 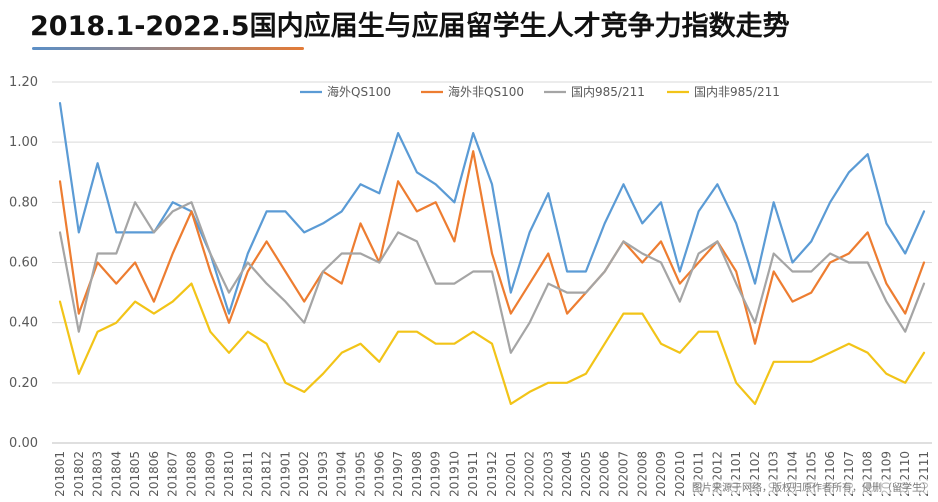 What do you see at coordinates (737, 92) in the screenshot?
I see `legend-label: 国内非985/211` at bounding box center [737, 92].